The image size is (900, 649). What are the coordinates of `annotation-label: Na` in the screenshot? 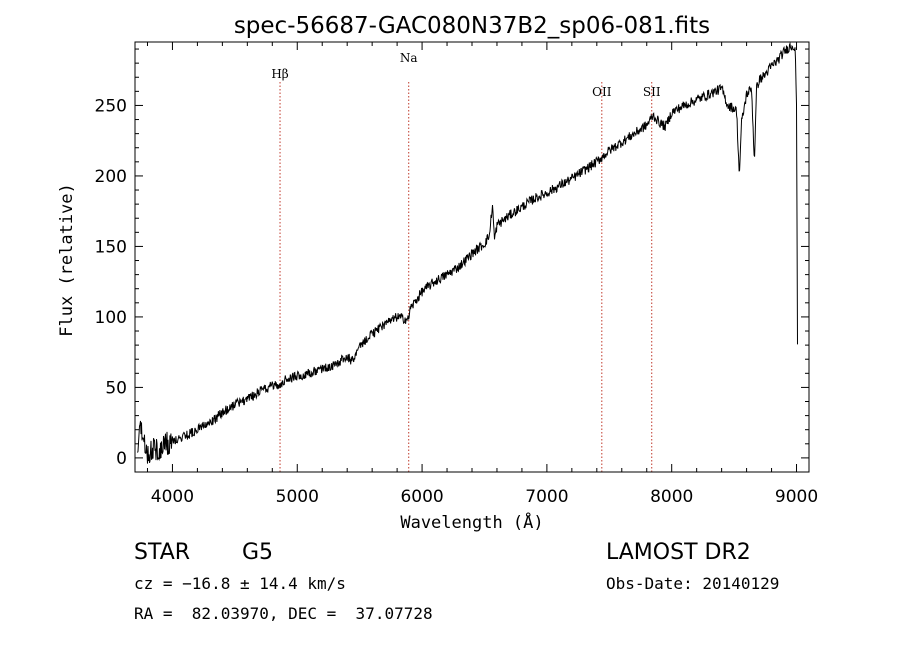 It's located at (409, 58).